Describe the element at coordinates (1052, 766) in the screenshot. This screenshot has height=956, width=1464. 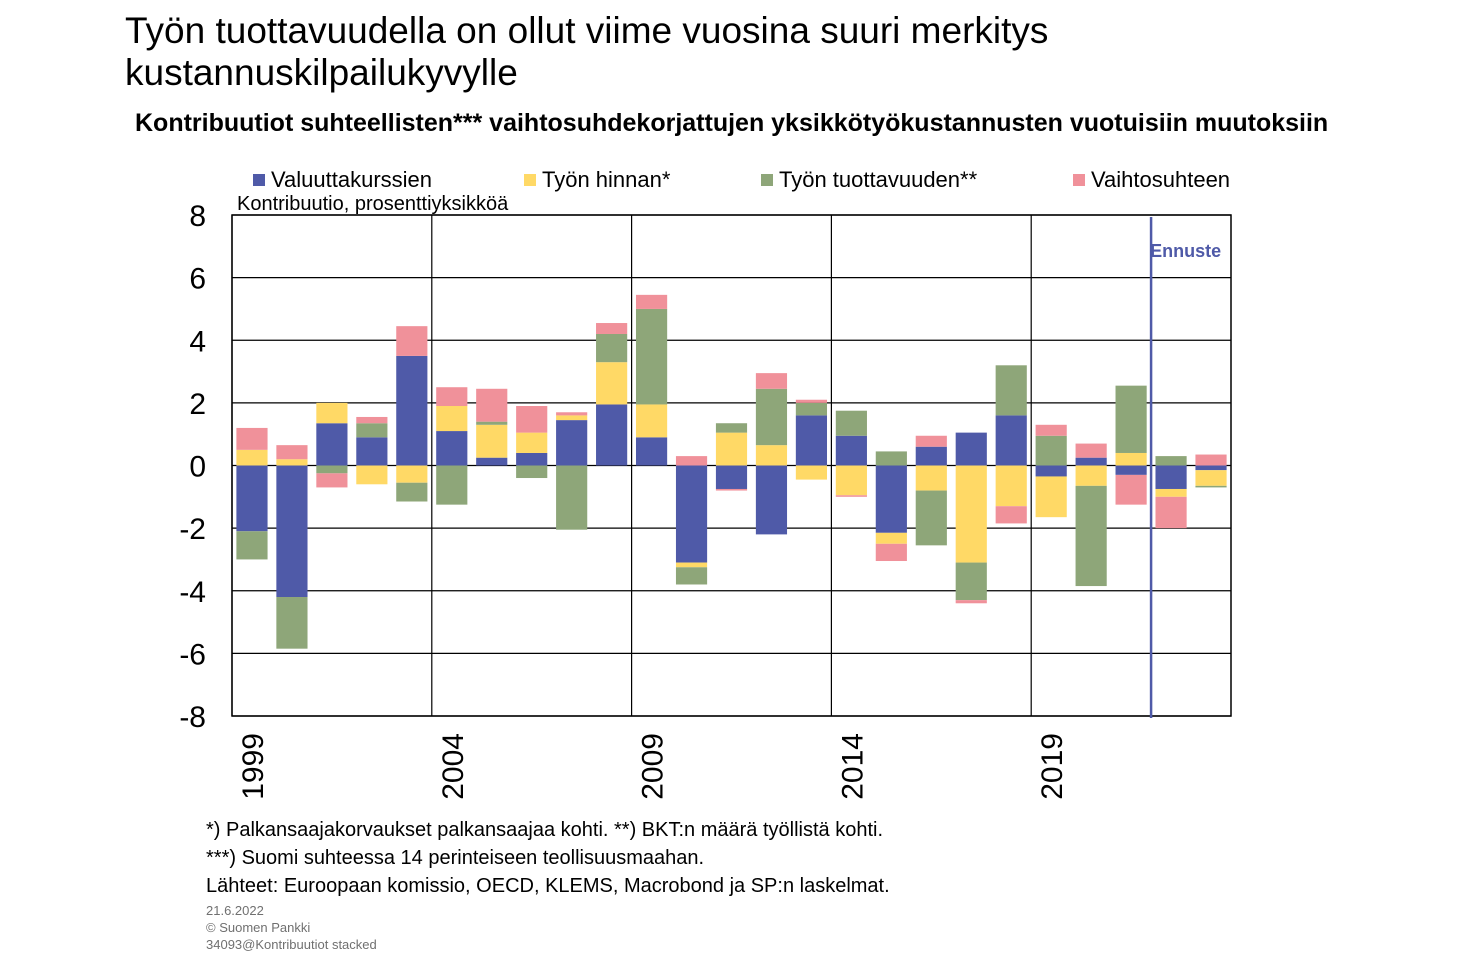
I see `x-tick-label: 2019` at that location.